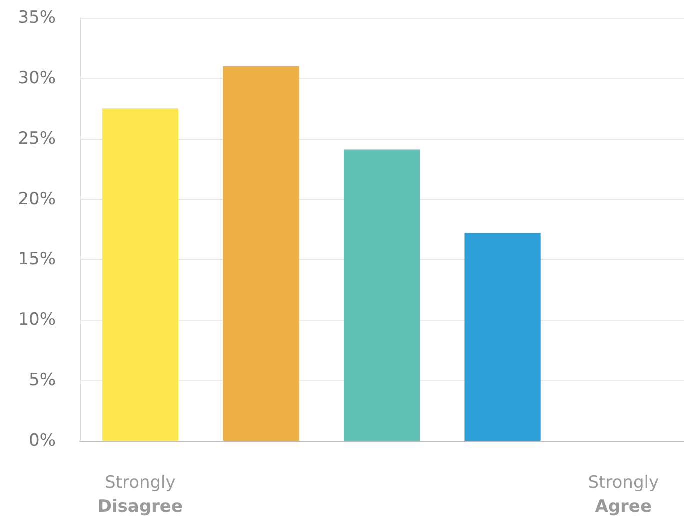 The width and height of the screenshot is (684, 522). What do you see at coordinates (37, 138) in the screenshot?
I see `y-tick-label: 25%` at bounding box center [37, 138].